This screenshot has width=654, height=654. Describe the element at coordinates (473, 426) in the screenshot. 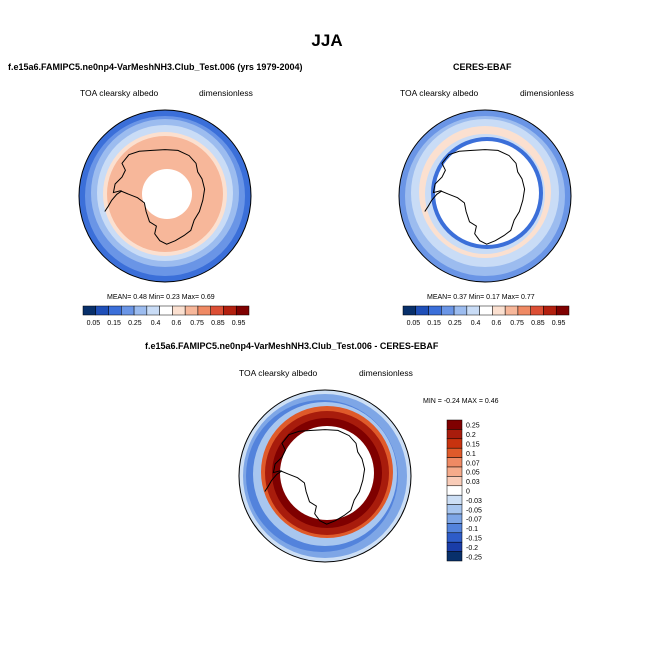

I see `panel3-colorbar-tick-label: 0.25` at that location.